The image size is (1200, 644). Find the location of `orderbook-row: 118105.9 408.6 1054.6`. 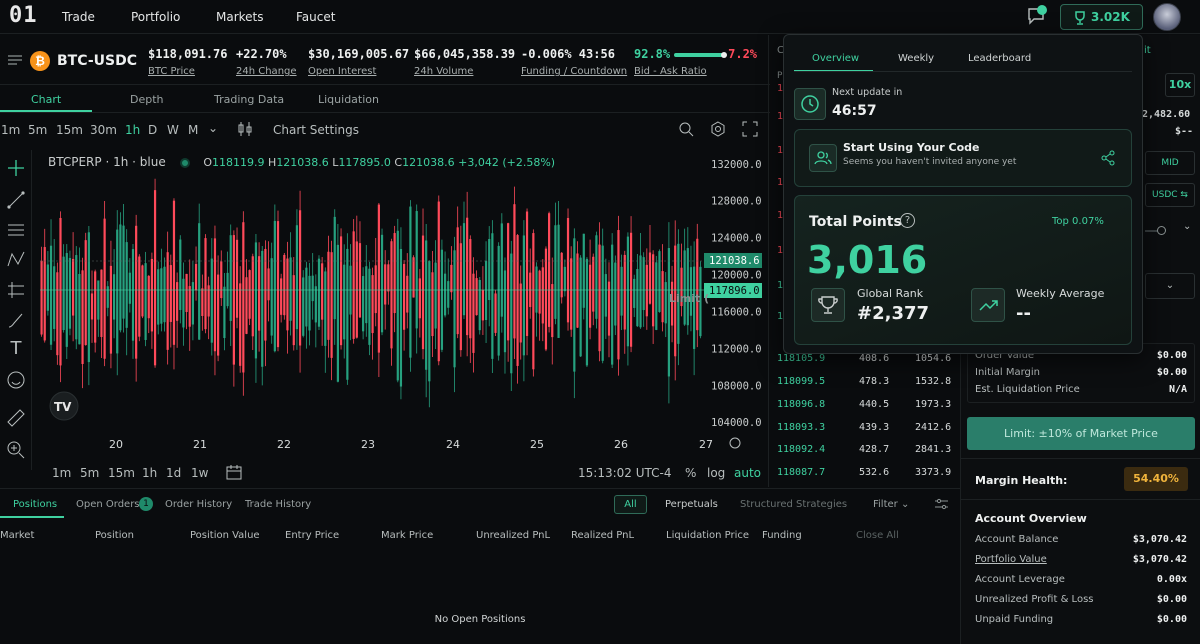

orderbook-row: 118105.9 408.6 1054.6 is located at coordinates (864, 358).